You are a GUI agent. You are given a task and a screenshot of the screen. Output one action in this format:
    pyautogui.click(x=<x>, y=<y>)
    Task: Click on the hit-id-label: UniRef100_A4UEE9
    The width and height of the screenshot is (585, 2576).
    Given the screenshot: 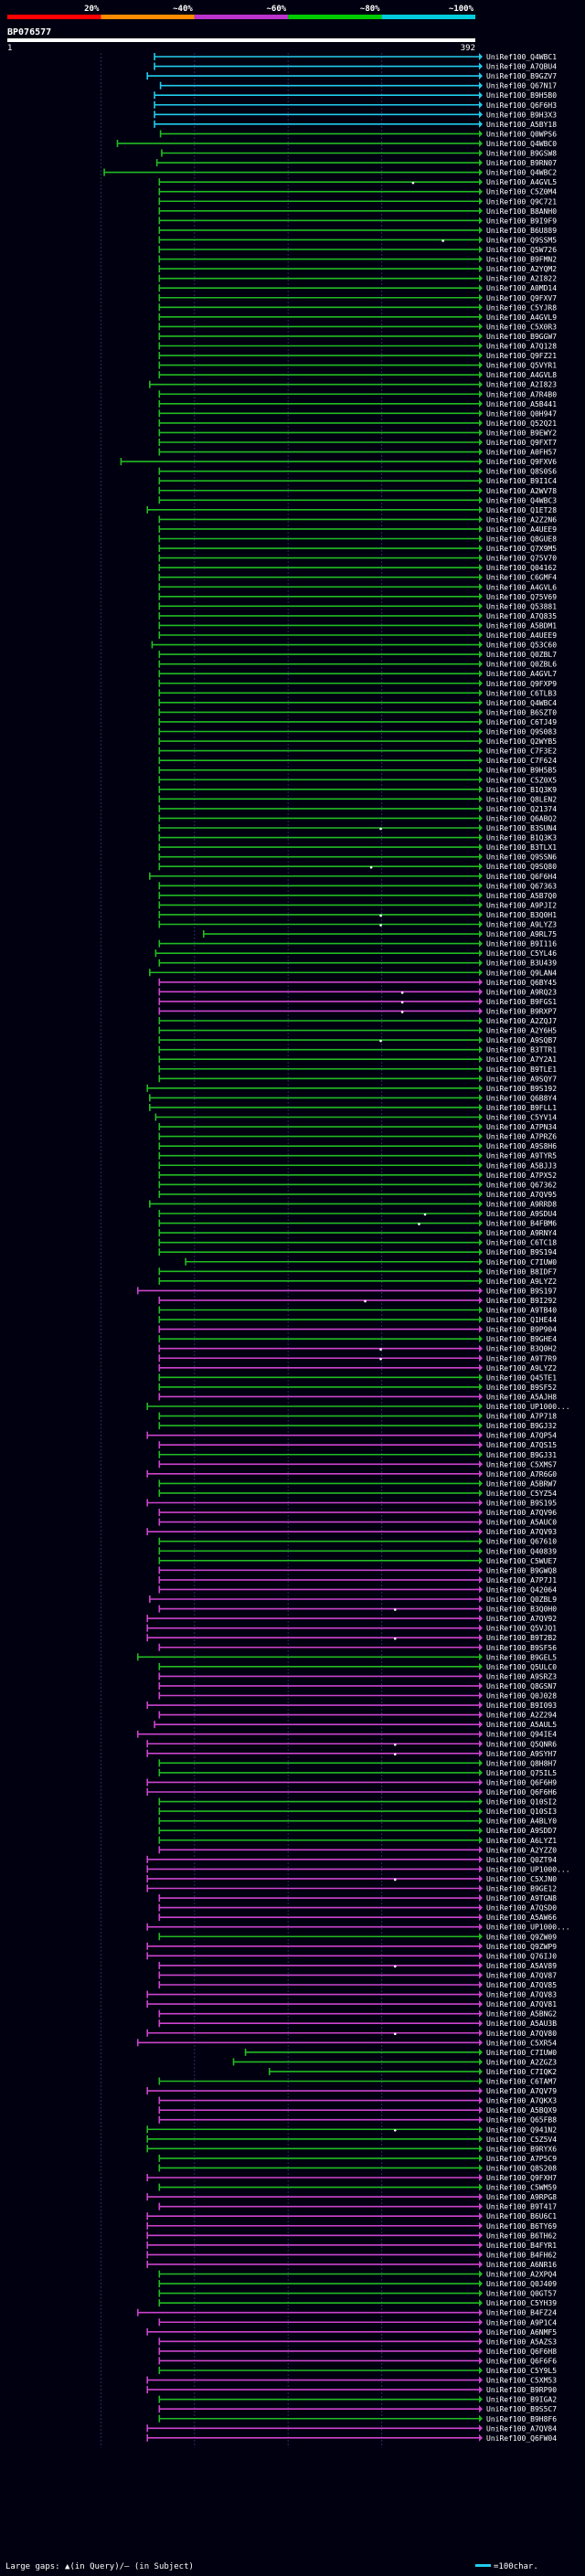 What is the action you would take?
    pyautogui.click(x=521, y=635)
    